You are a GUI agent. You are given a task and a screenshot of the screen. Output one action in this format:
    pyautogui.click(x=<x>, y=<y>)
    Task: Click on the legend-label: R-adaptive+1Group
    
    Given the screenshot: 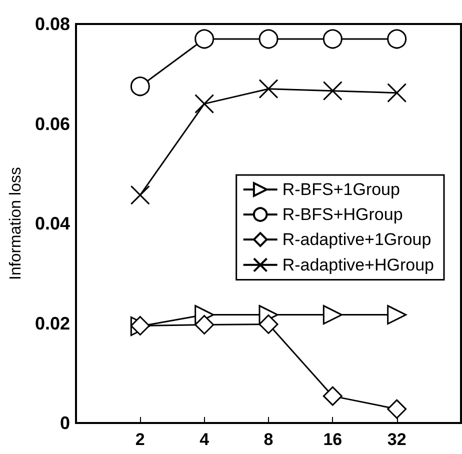 What is the action you would take?
    pyautogui.click(x=357, y=239)
    